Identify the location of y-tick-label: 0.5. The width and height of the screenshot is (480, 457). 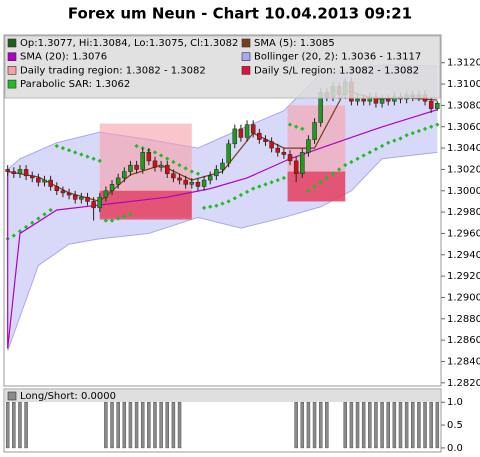
(455, 425).